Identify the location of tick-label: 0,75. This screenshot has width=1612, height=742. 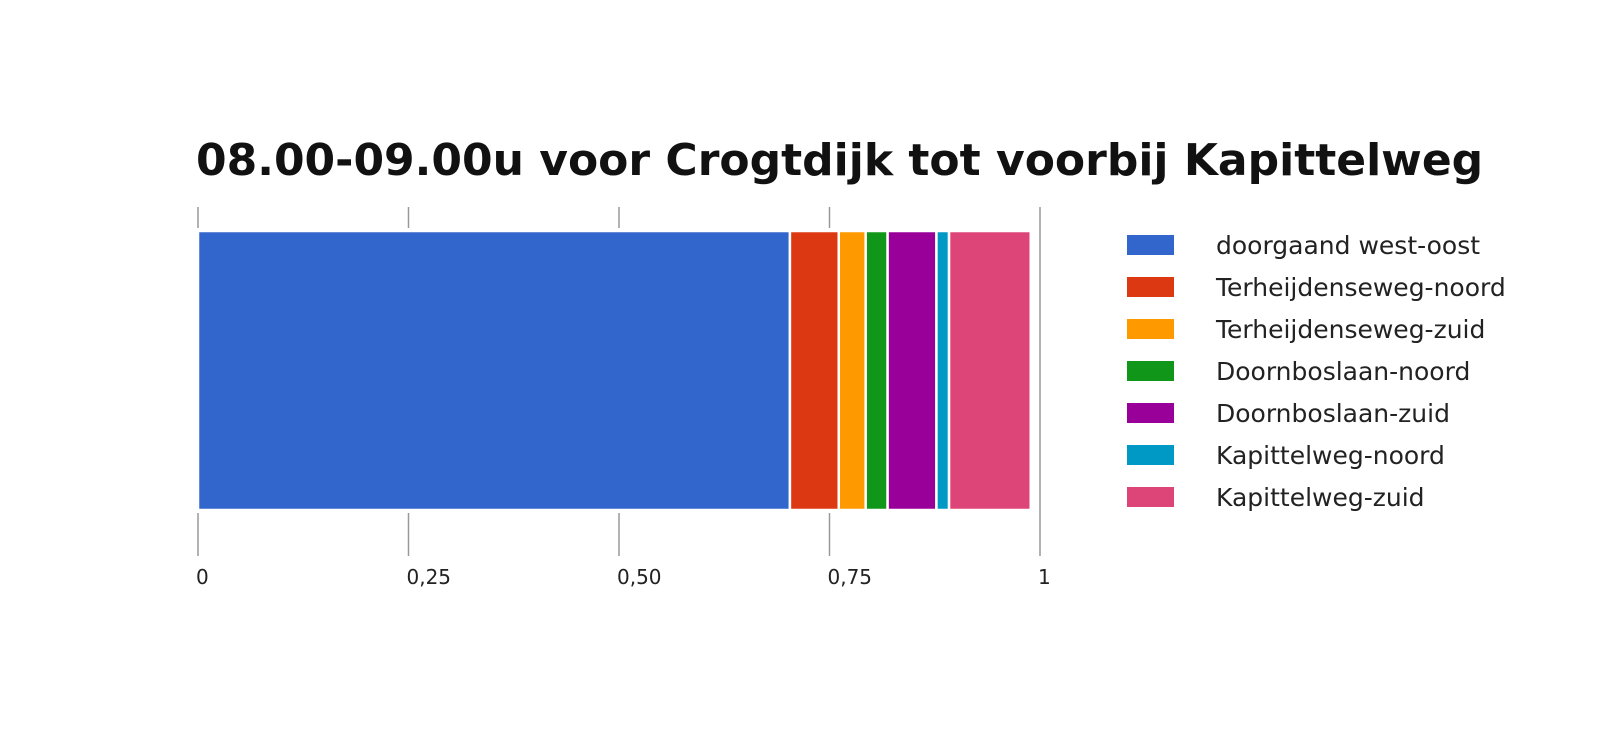
(850, 577).